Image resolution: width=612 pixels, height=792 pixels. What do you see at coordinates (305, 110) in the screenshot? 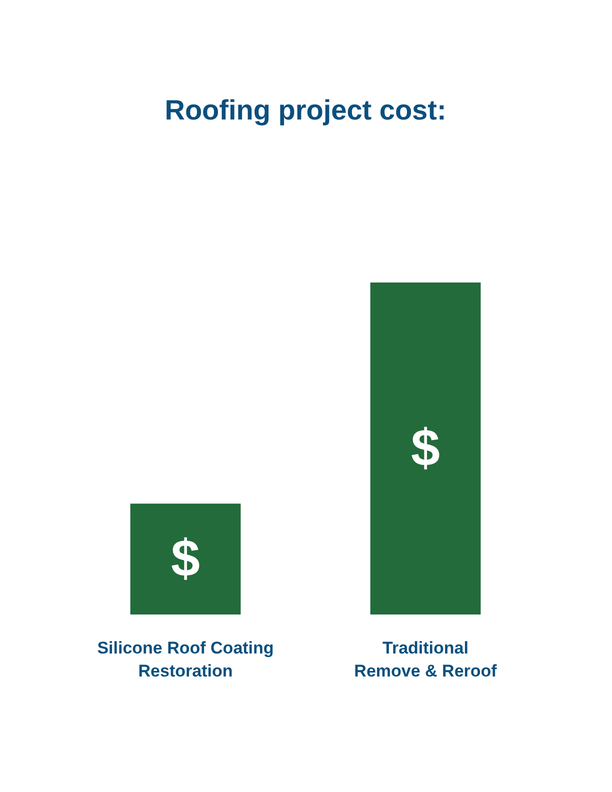
I see `chart-title: Roofing project cost:` at bounding box center [305, 110].